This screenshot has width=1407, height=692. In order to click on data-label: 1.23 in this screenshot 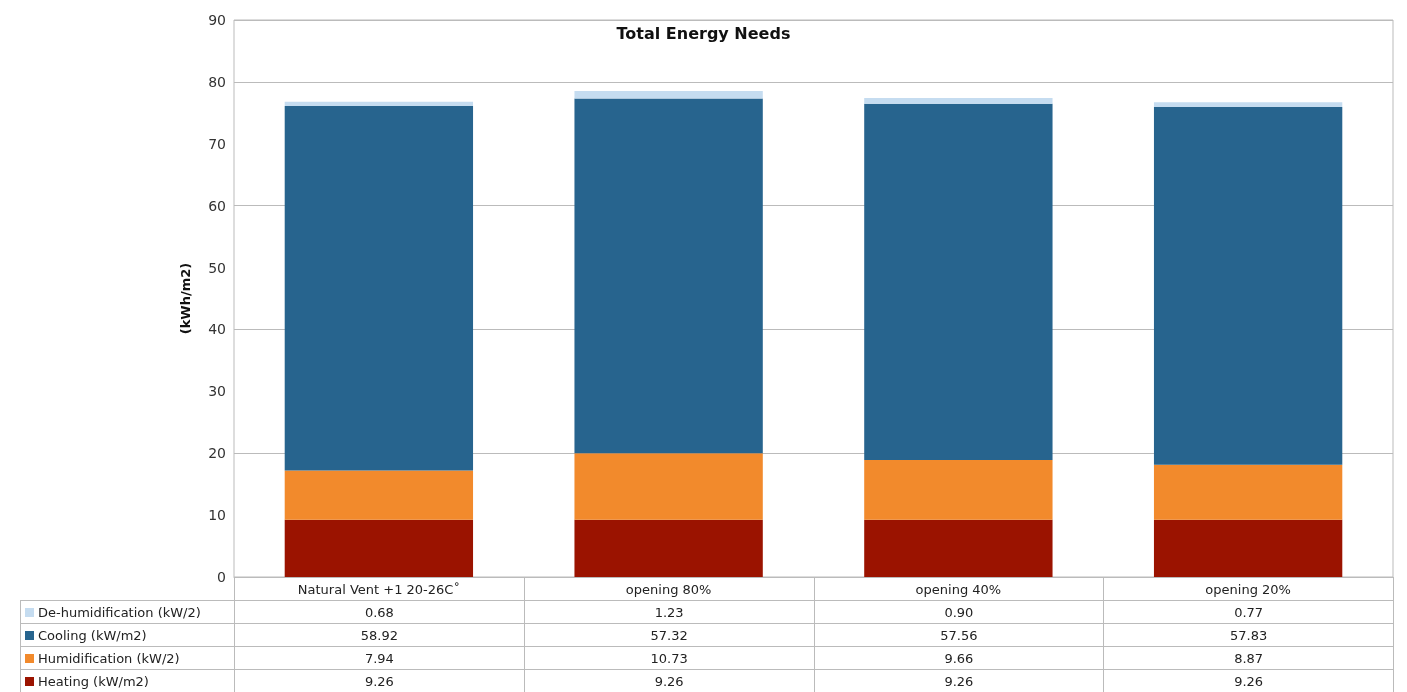, I will do `click(669, 612)`.